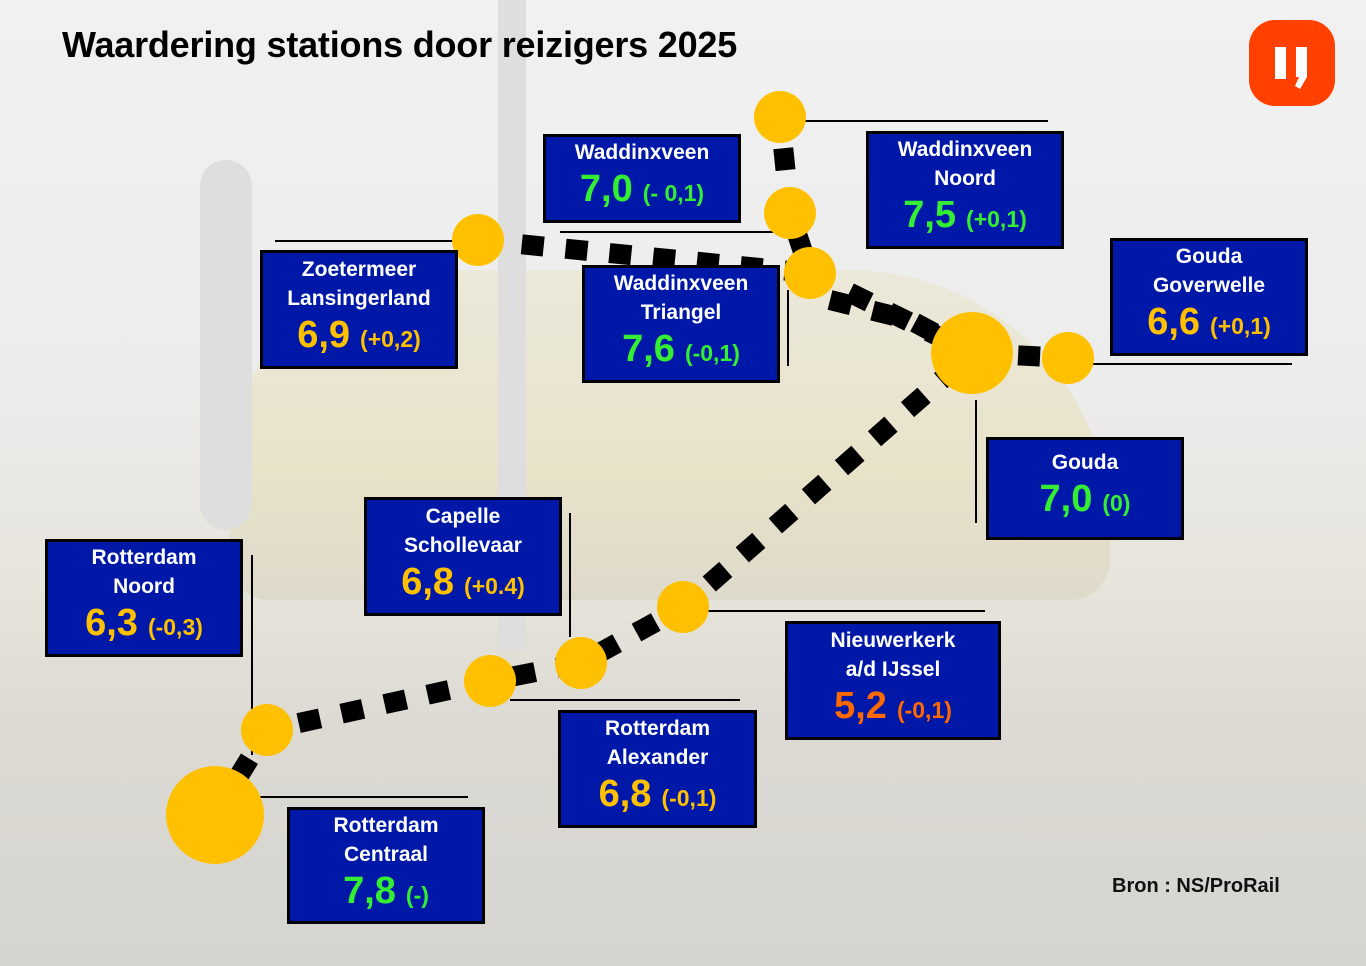  Describe the element at coordinates (1174, 322) in the screenshot. I see `station-score: 6,6` at that location.